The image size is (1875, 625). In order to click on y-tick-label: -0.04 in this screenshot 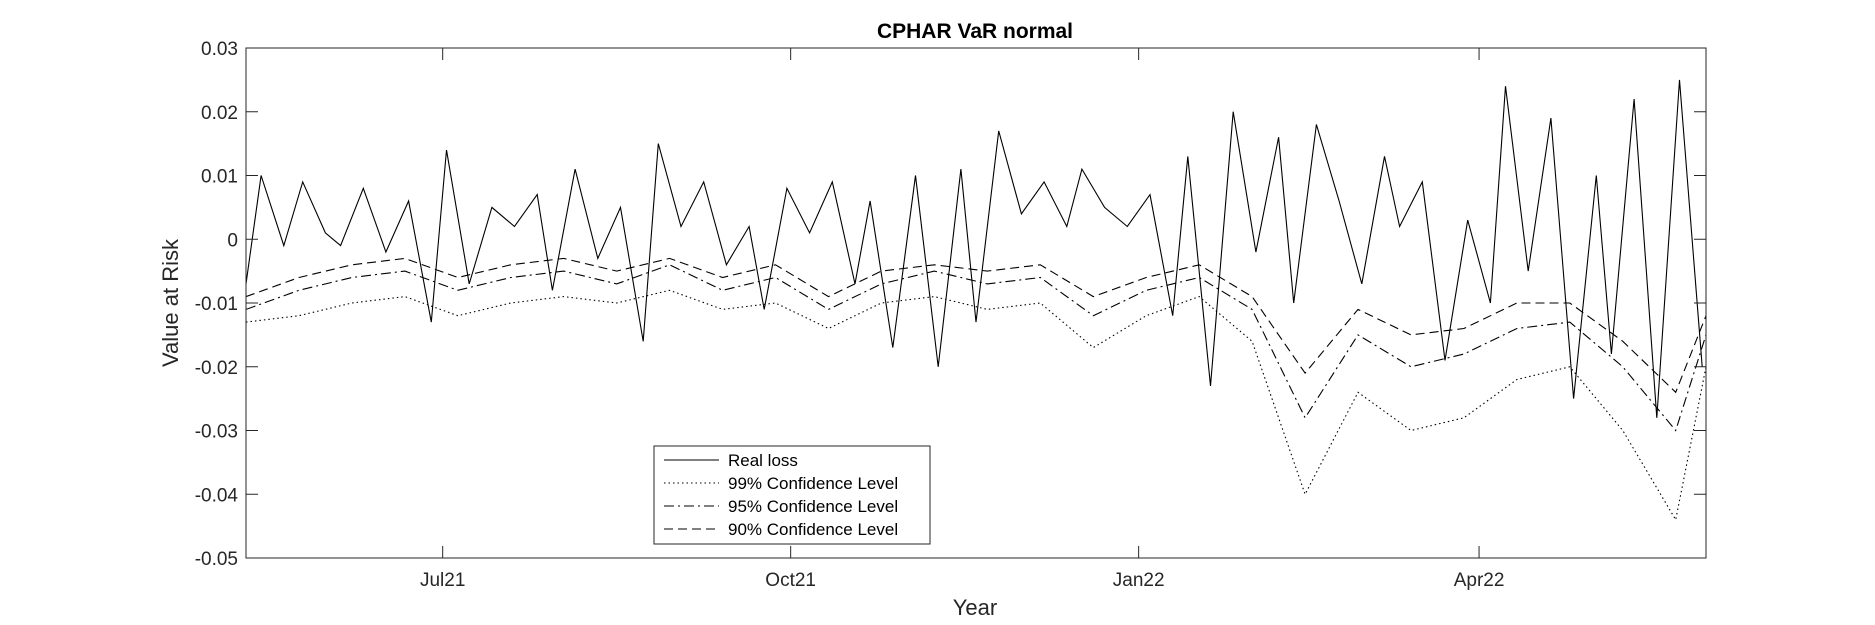, I will do `click(217, 495)`.